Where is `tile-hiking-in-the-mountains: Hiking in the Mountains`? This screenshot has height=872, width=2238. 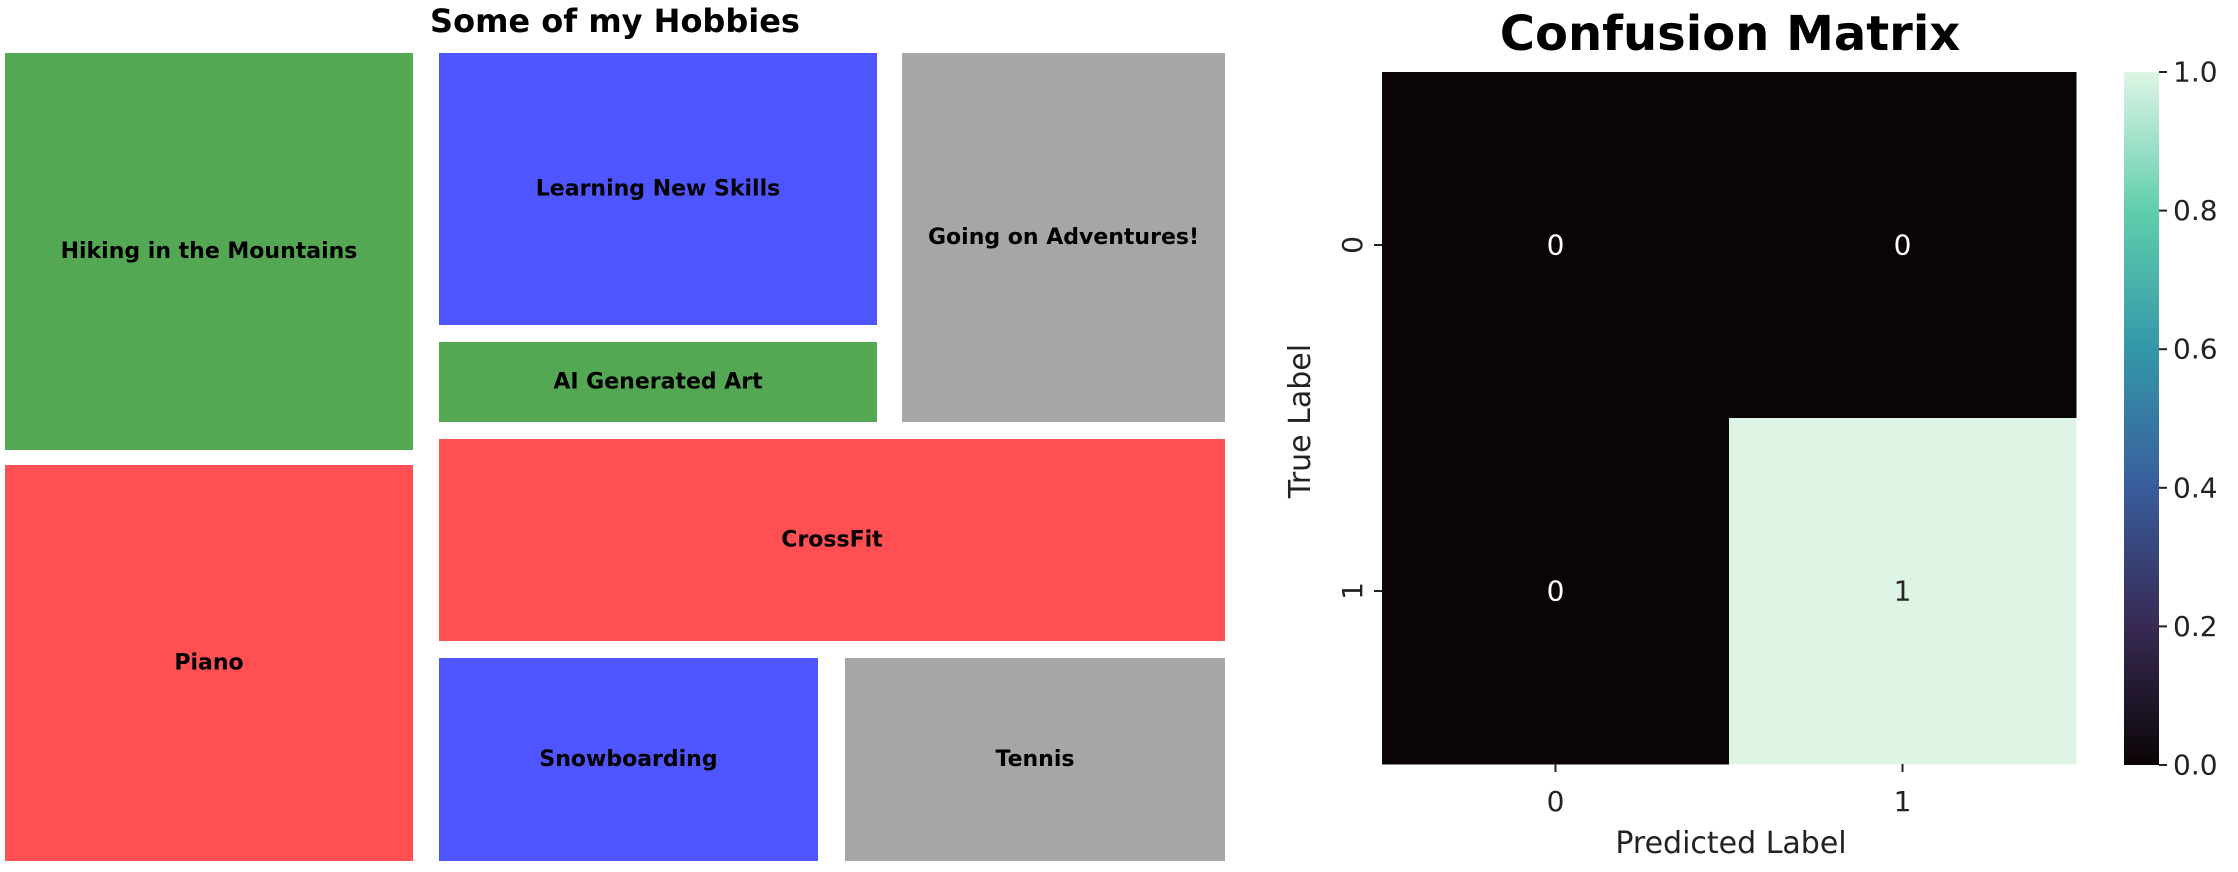 tile-hiking-in-the-mountains: Hiking in the Mountains is located at coordinates (209, 251).